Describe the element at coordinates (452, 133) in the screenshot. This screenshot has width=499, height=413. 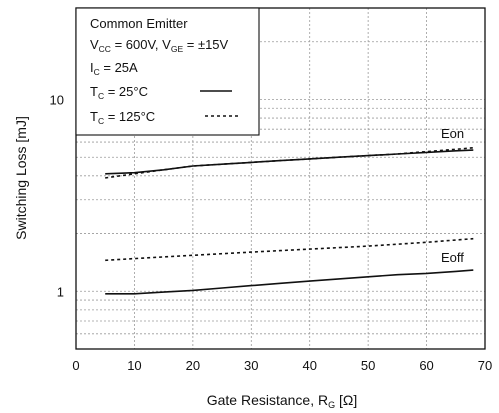
I see `eon-label: Eon` at that location.